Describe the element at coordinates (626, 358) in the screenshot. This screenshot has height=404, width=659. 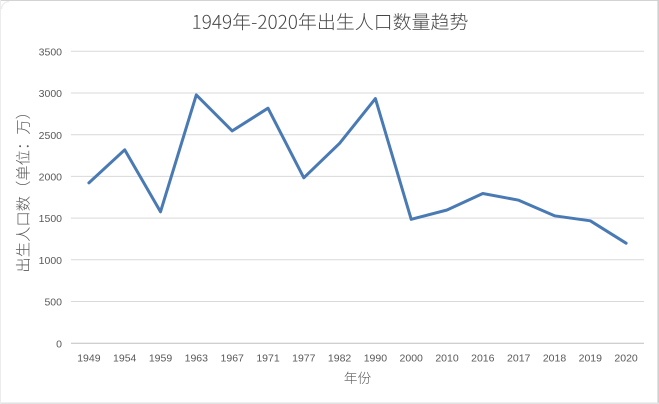
I see `svg-text: 2020` at that location.